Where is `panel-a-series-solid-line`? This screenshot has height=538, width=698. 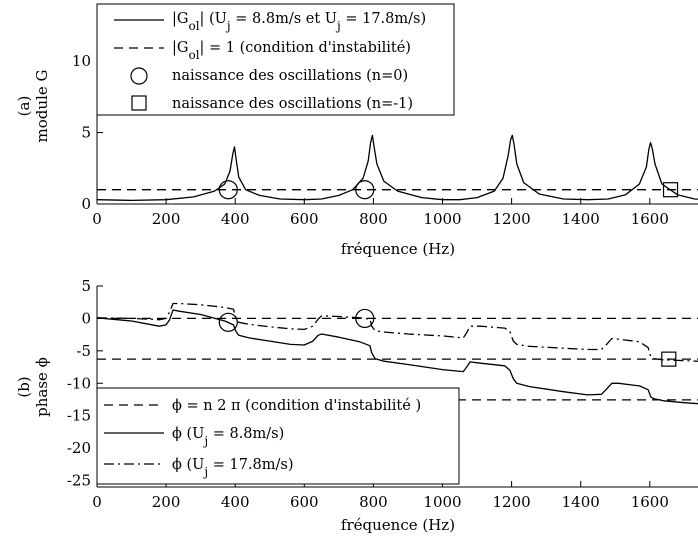
panel-a-series-solid-line is located at coordinates (397, 168).